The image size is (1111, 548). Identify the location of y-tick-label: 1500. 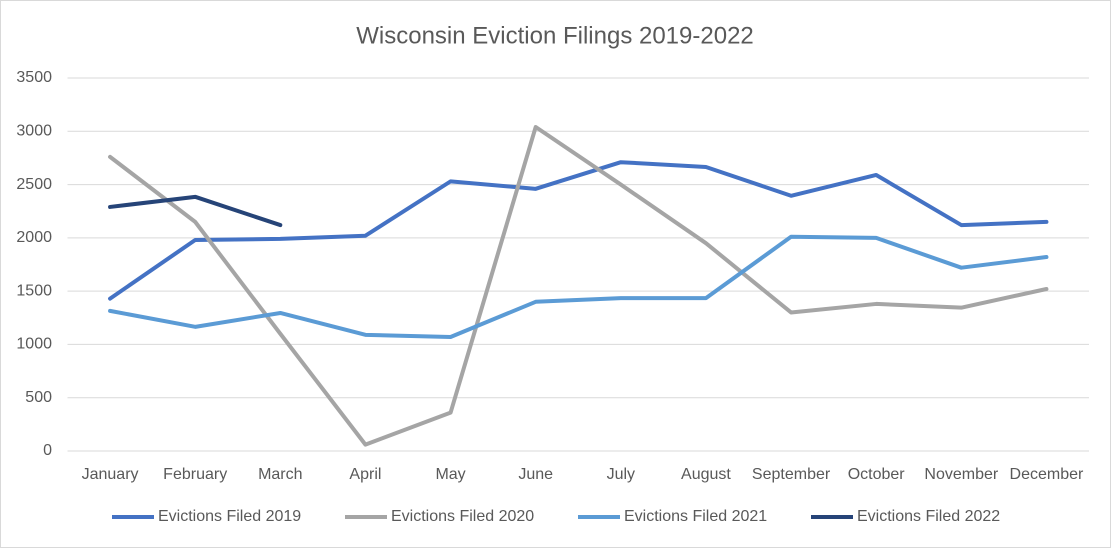
(34, 290).